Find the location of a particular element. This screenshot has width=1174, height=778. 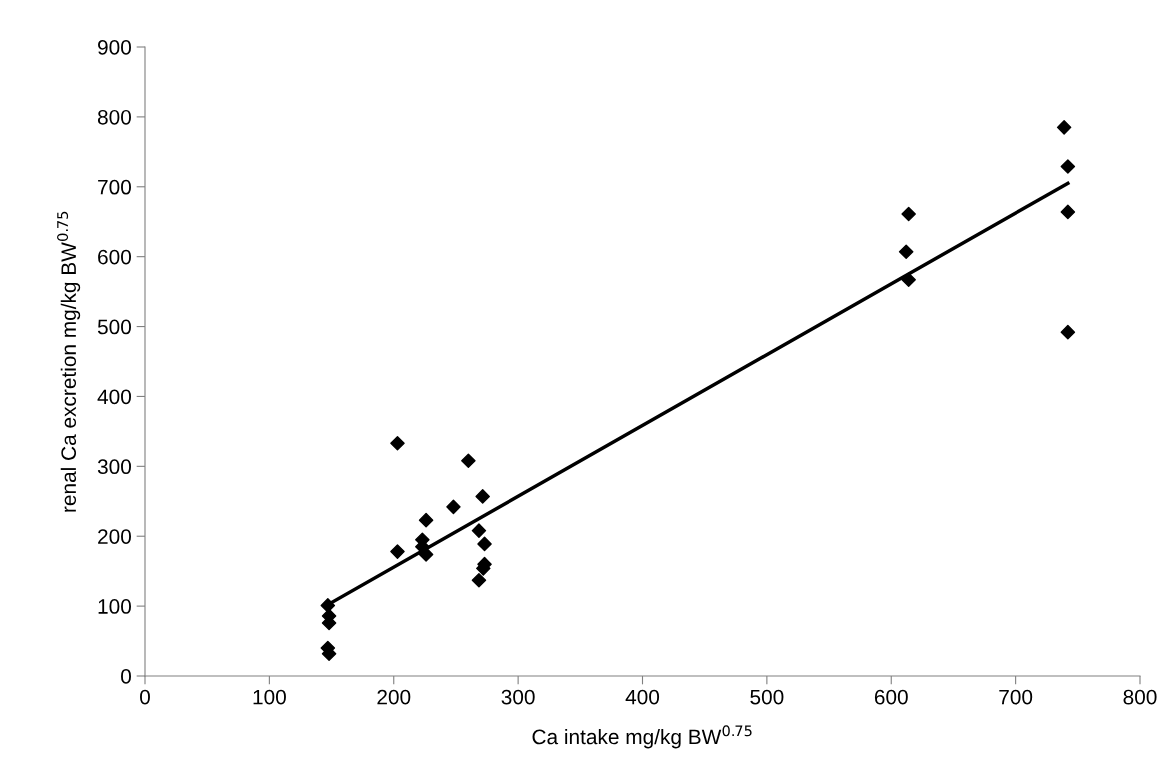

y-tick-label: 0 is located at coordinates (126, 676).